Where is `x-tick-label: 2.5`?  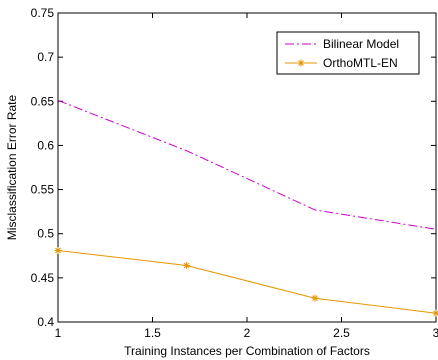
x-tick-label: 2.5 is located at coordinates (341, 333).